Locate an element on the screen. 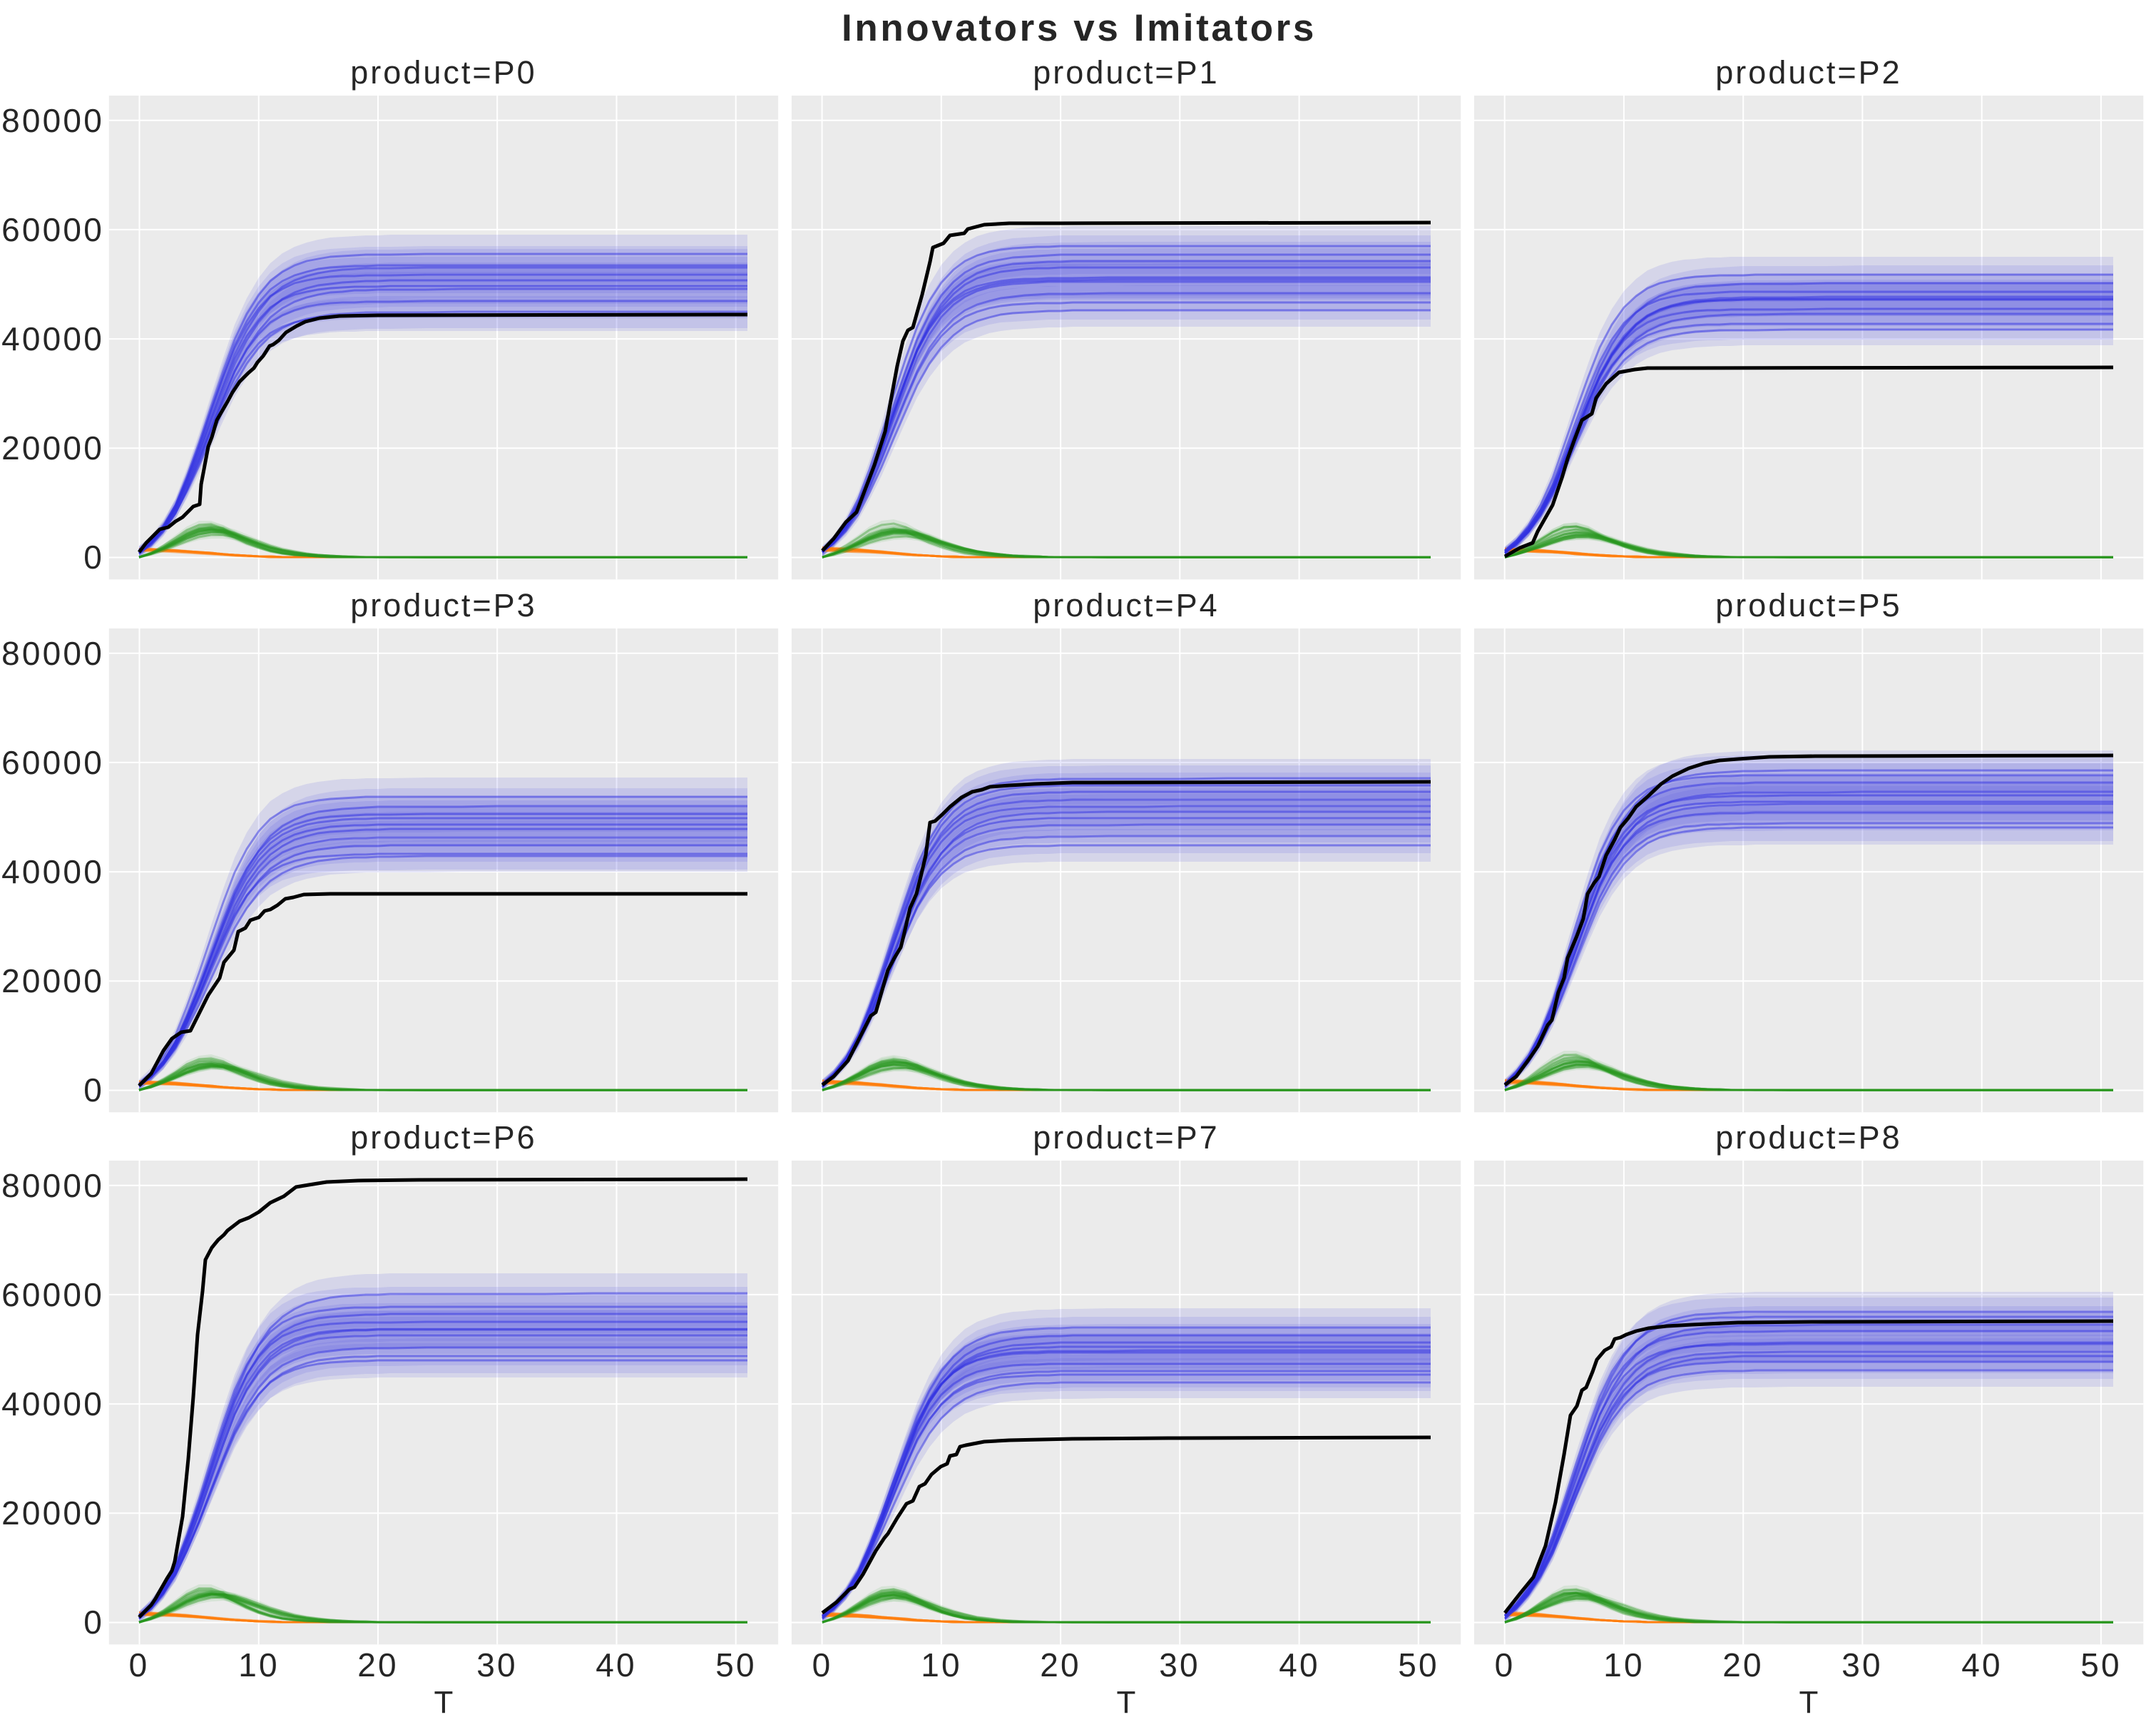 This screenshot has width=2156, height=1732. svg-text: product=P2 is located at coordinates (1808, 72).